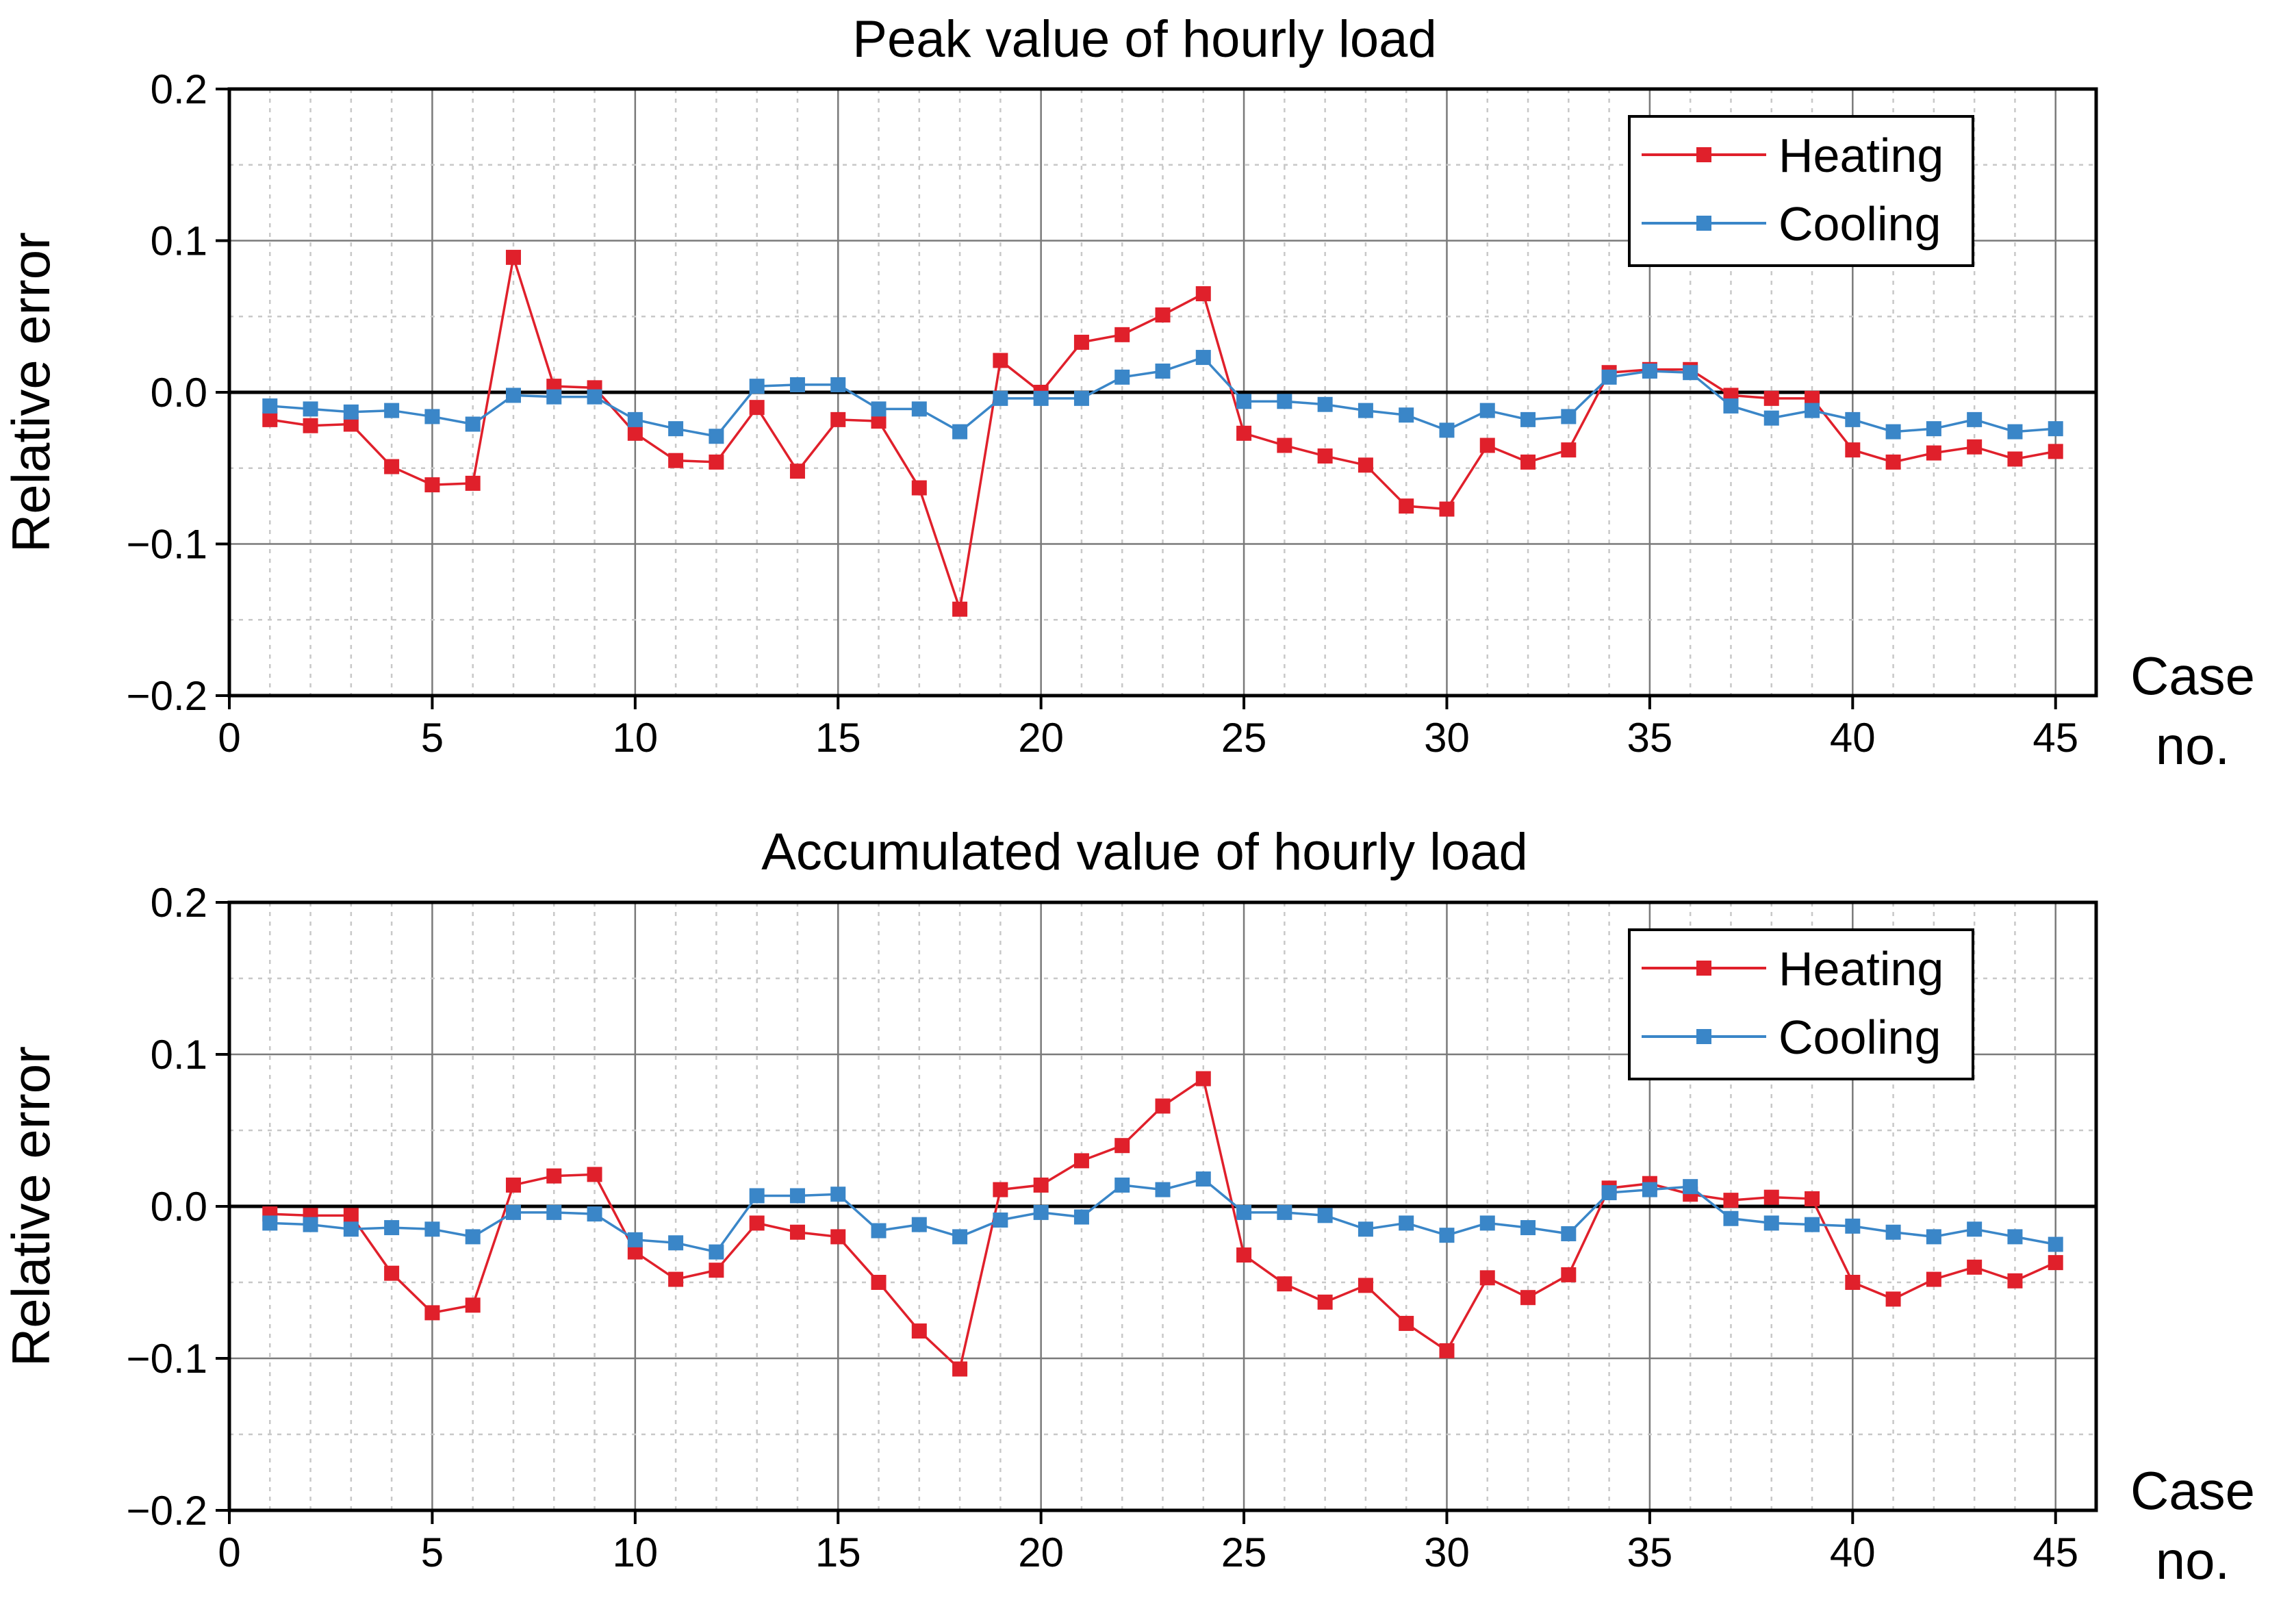 The image size is (2281, 1624). I want to click on y-tick-labels: −0.2 −0.1 0.0 0.1 0.2, so click(167, 392).